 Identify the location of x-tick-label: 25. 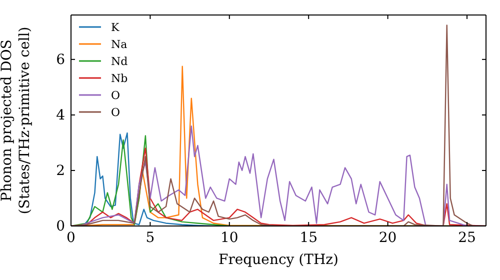
(467, 238).